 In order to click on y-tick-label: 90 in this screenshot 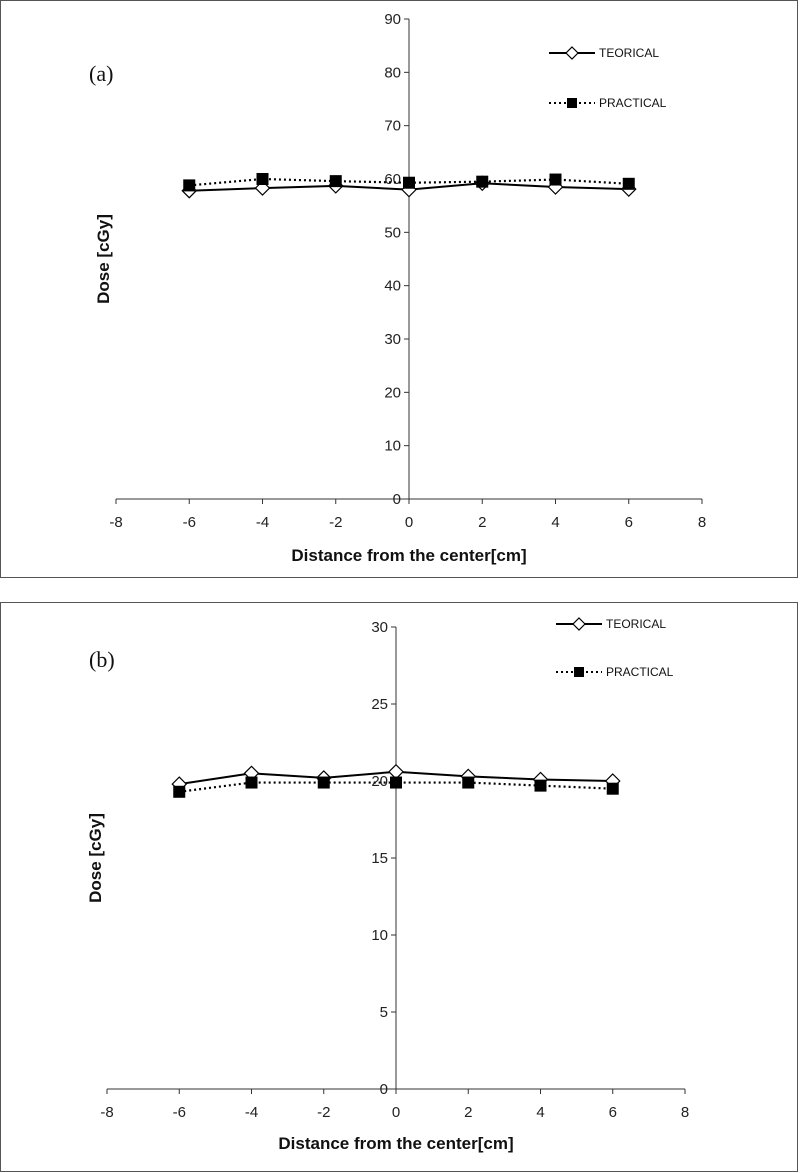, I will do `click(392, 19)`.